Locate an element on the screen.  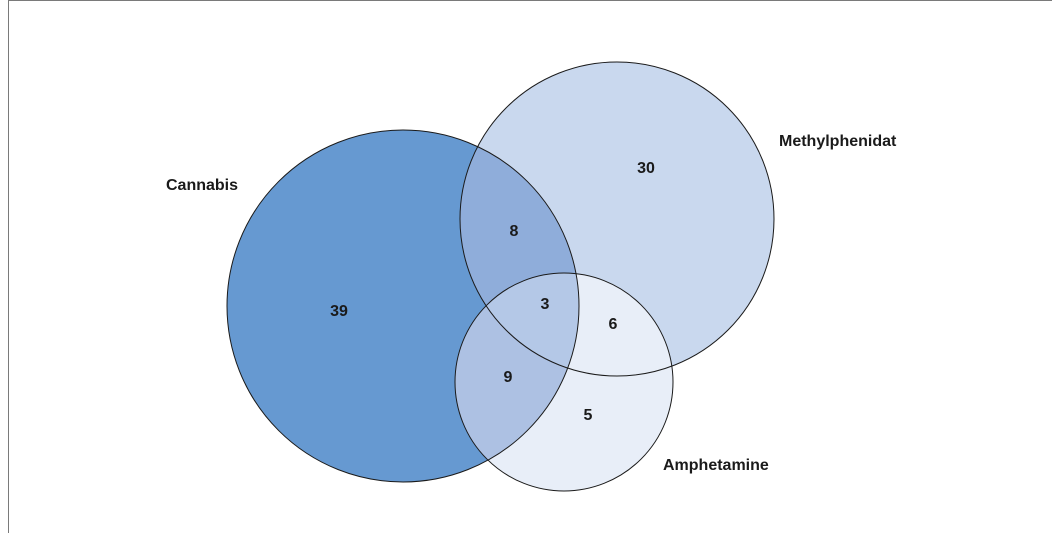
all-three-overlap is located at coordinates (519, 324).